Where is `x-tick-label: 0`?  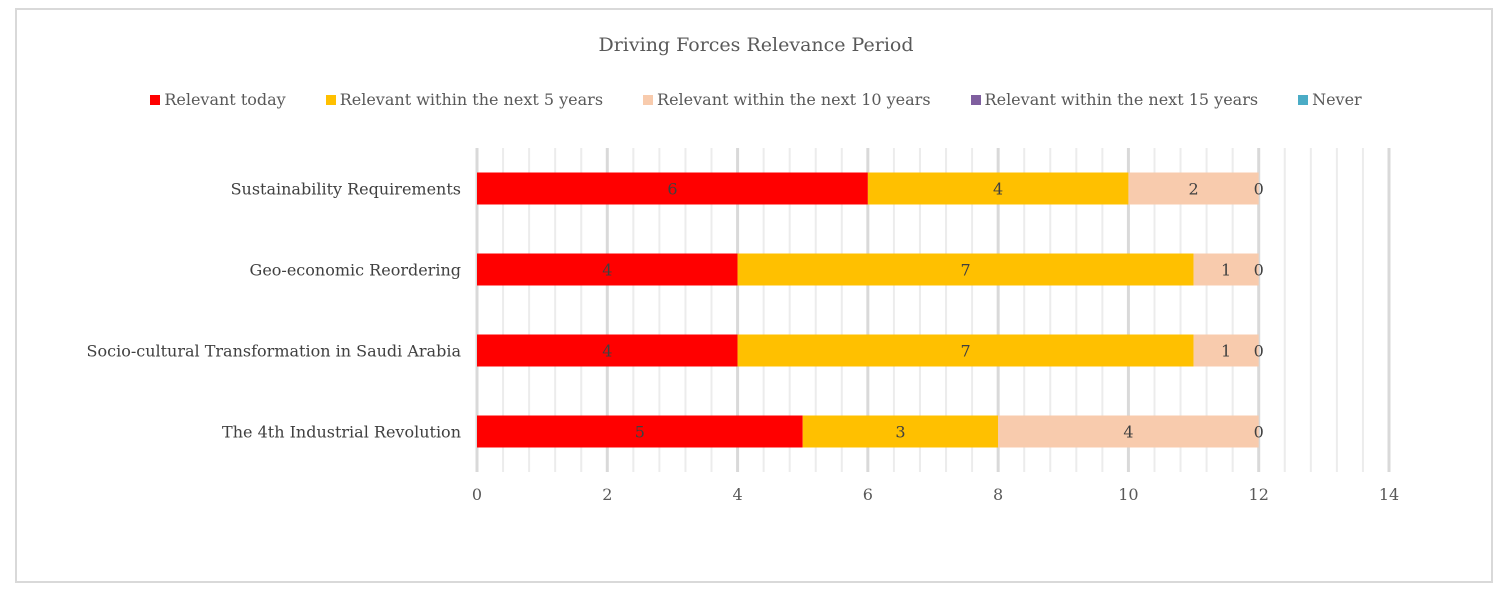
x-tick-label: 0 is located at coordinates (477, 494).